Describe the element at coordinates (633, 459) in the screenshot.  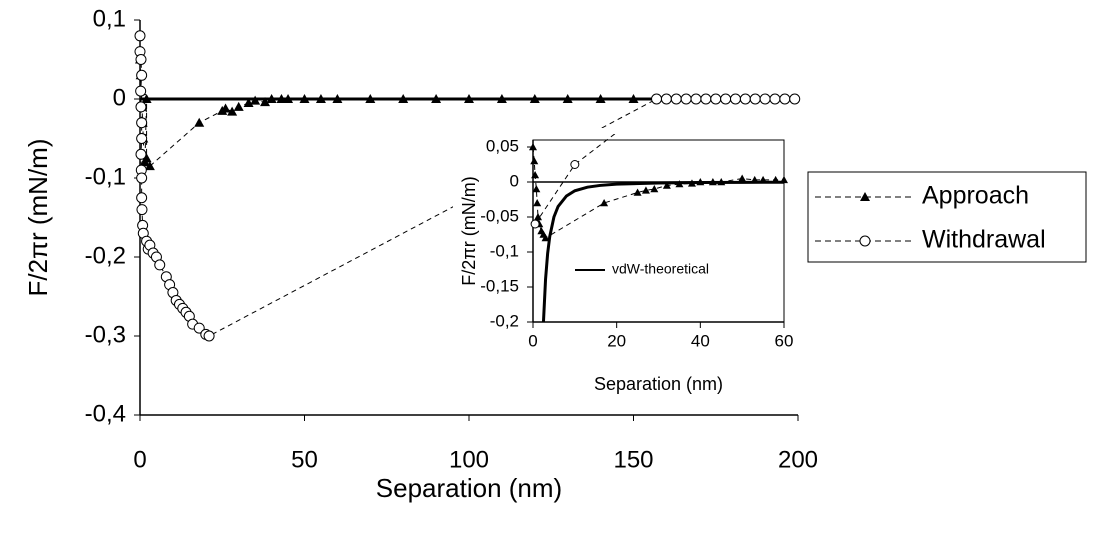
I see `x-tick-label: 150` at that location.